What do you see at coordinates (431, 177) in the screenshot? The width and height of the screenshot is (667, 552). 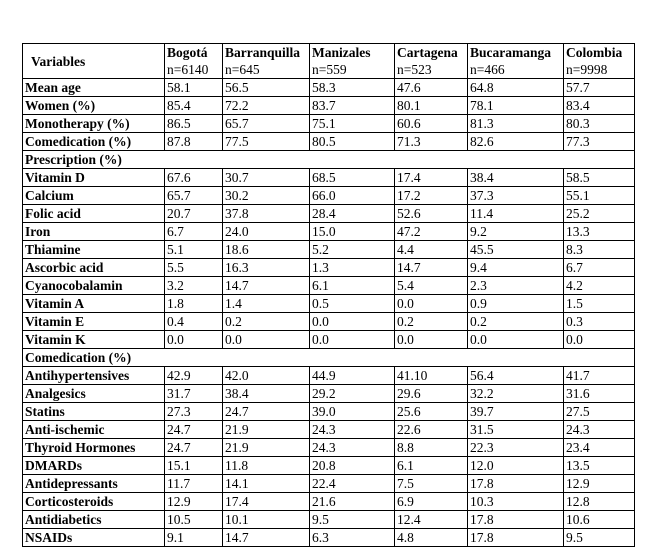 I see `cell-value: 17.4` at bounding box center [431, 177].